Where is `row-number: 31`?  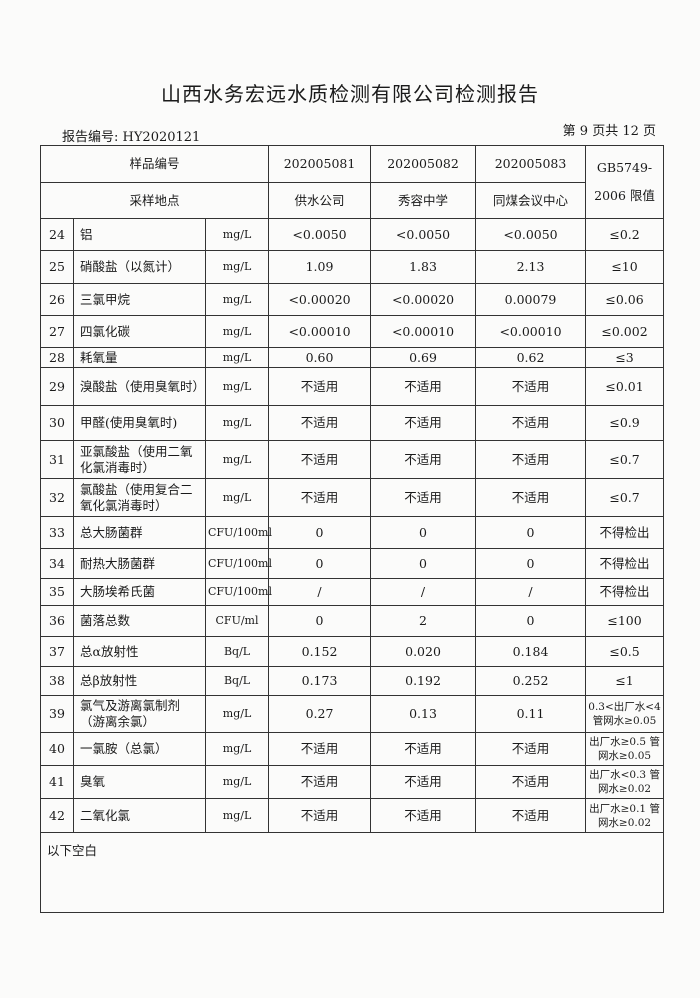 row-number: 31 is located at coordinates (57, 459).